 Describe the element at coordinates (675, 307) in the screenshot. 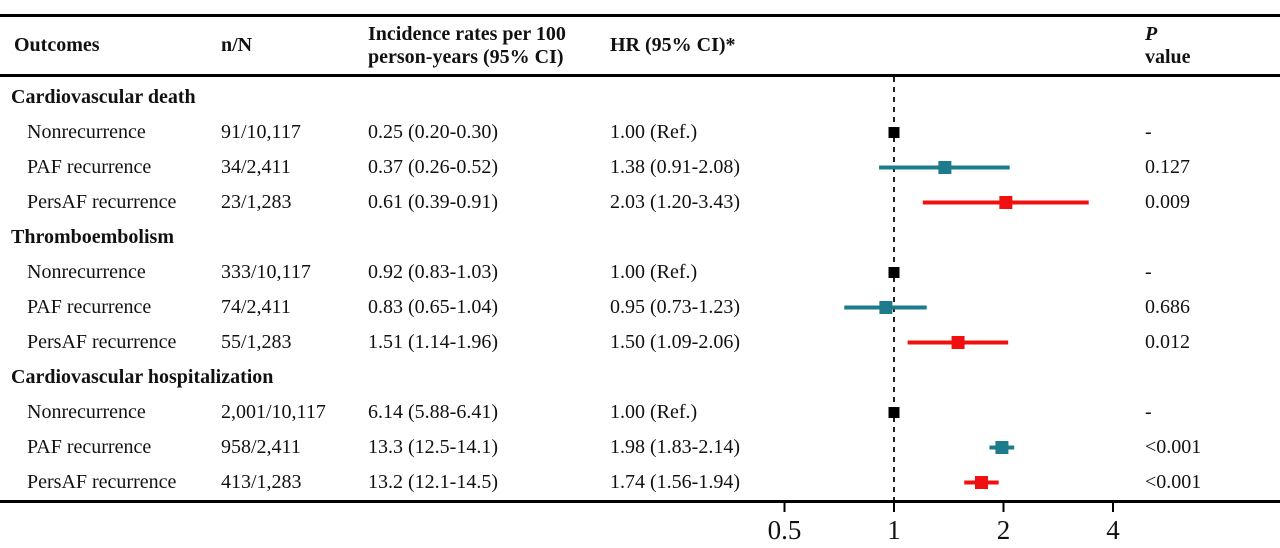

I see `hr-cell: 0.95 (0.73-1.23)` at that location.